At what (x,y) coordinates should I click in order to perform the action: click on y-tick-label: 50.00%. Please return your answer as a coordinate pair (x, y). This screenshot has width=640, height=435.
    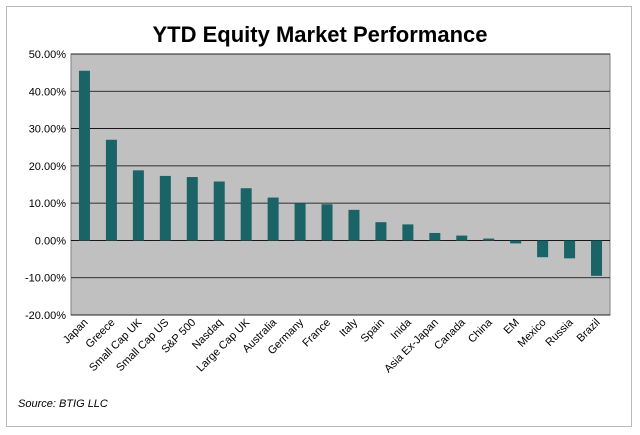
    Looking at the image, I should click on (48, 55).